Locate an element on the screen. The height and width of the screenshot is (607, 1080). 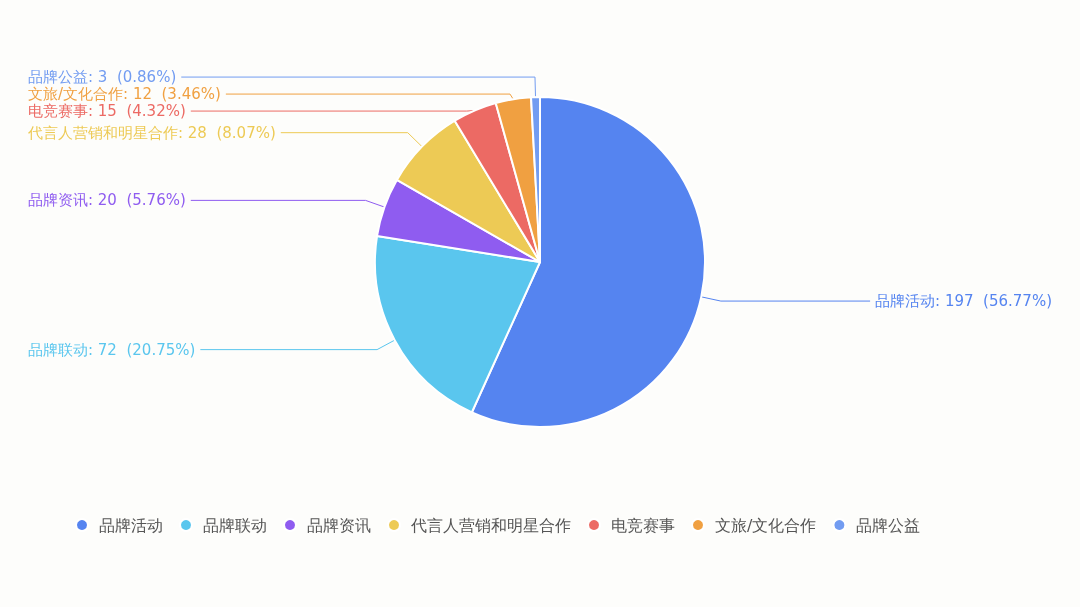
legend-label: 品牌活动 is located at coordinates (131, 525).